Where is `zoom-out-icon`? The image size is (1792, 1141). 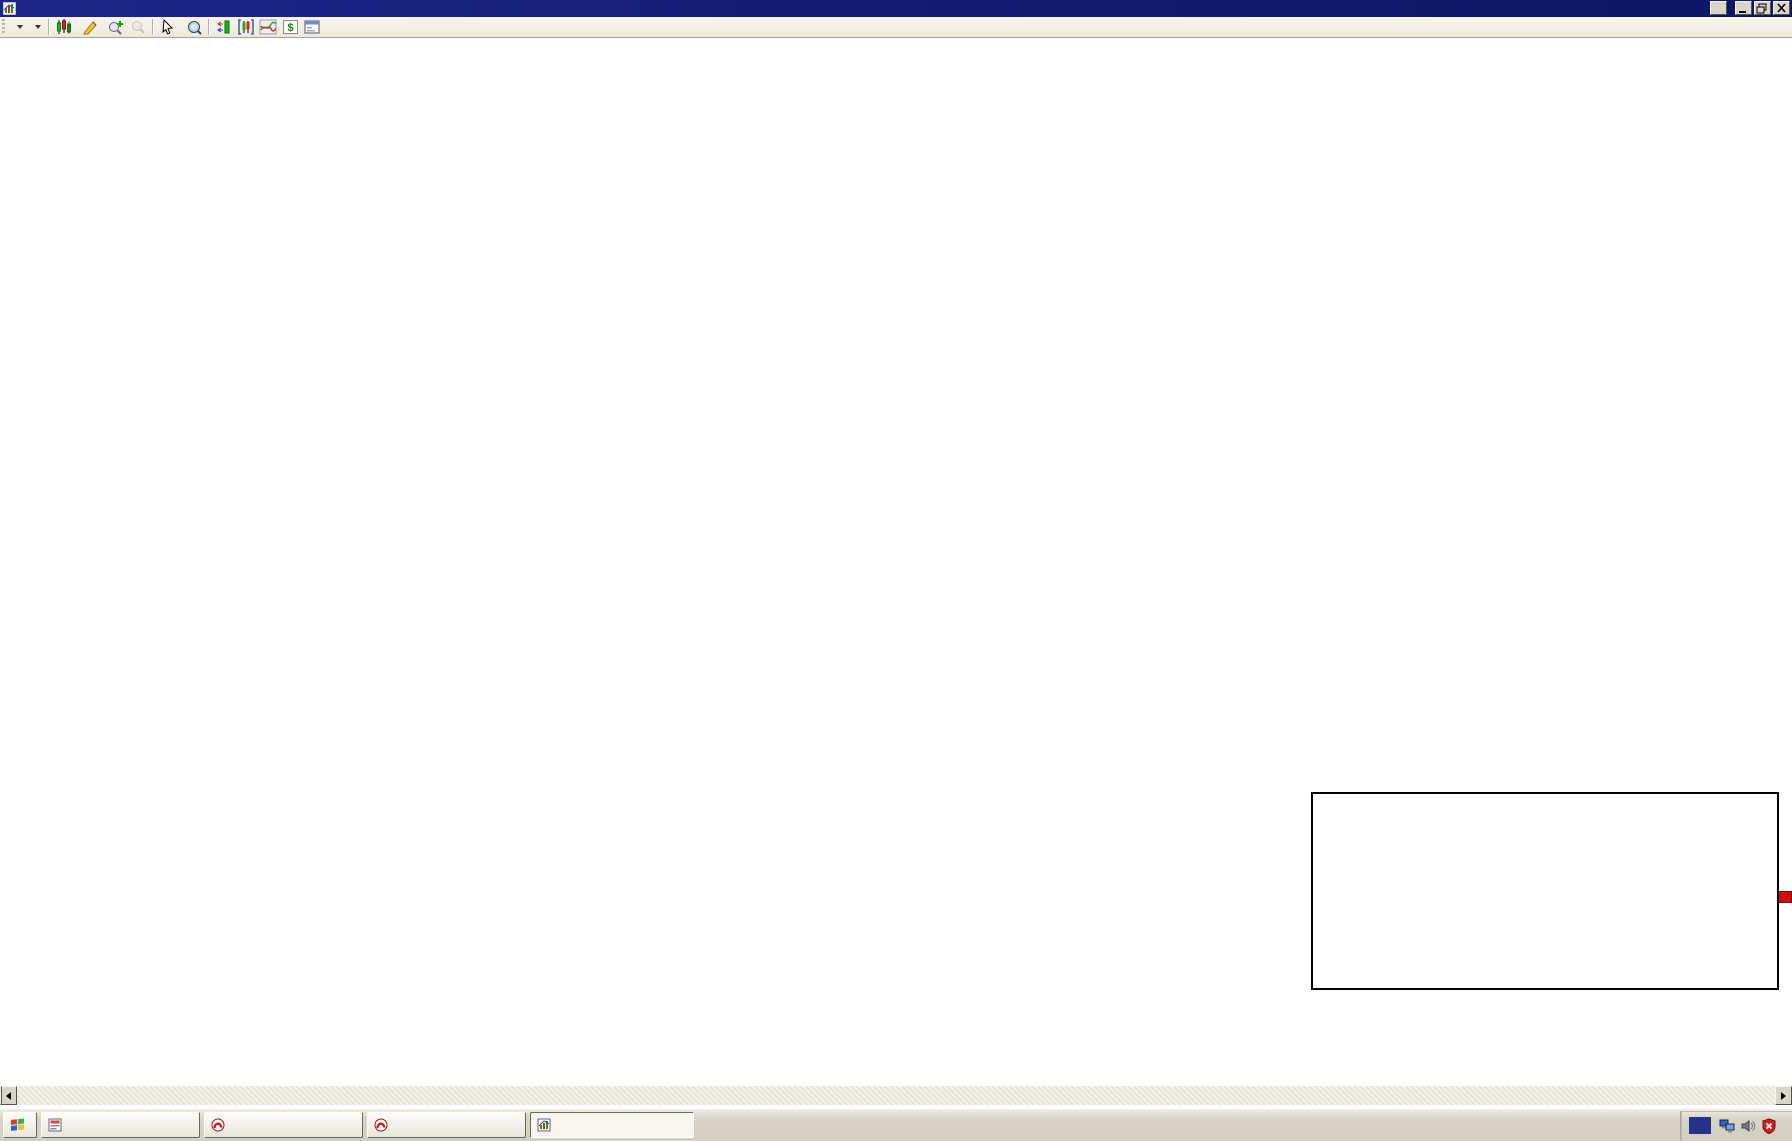
zoom-out-icon is located at coordinates (138, 27).